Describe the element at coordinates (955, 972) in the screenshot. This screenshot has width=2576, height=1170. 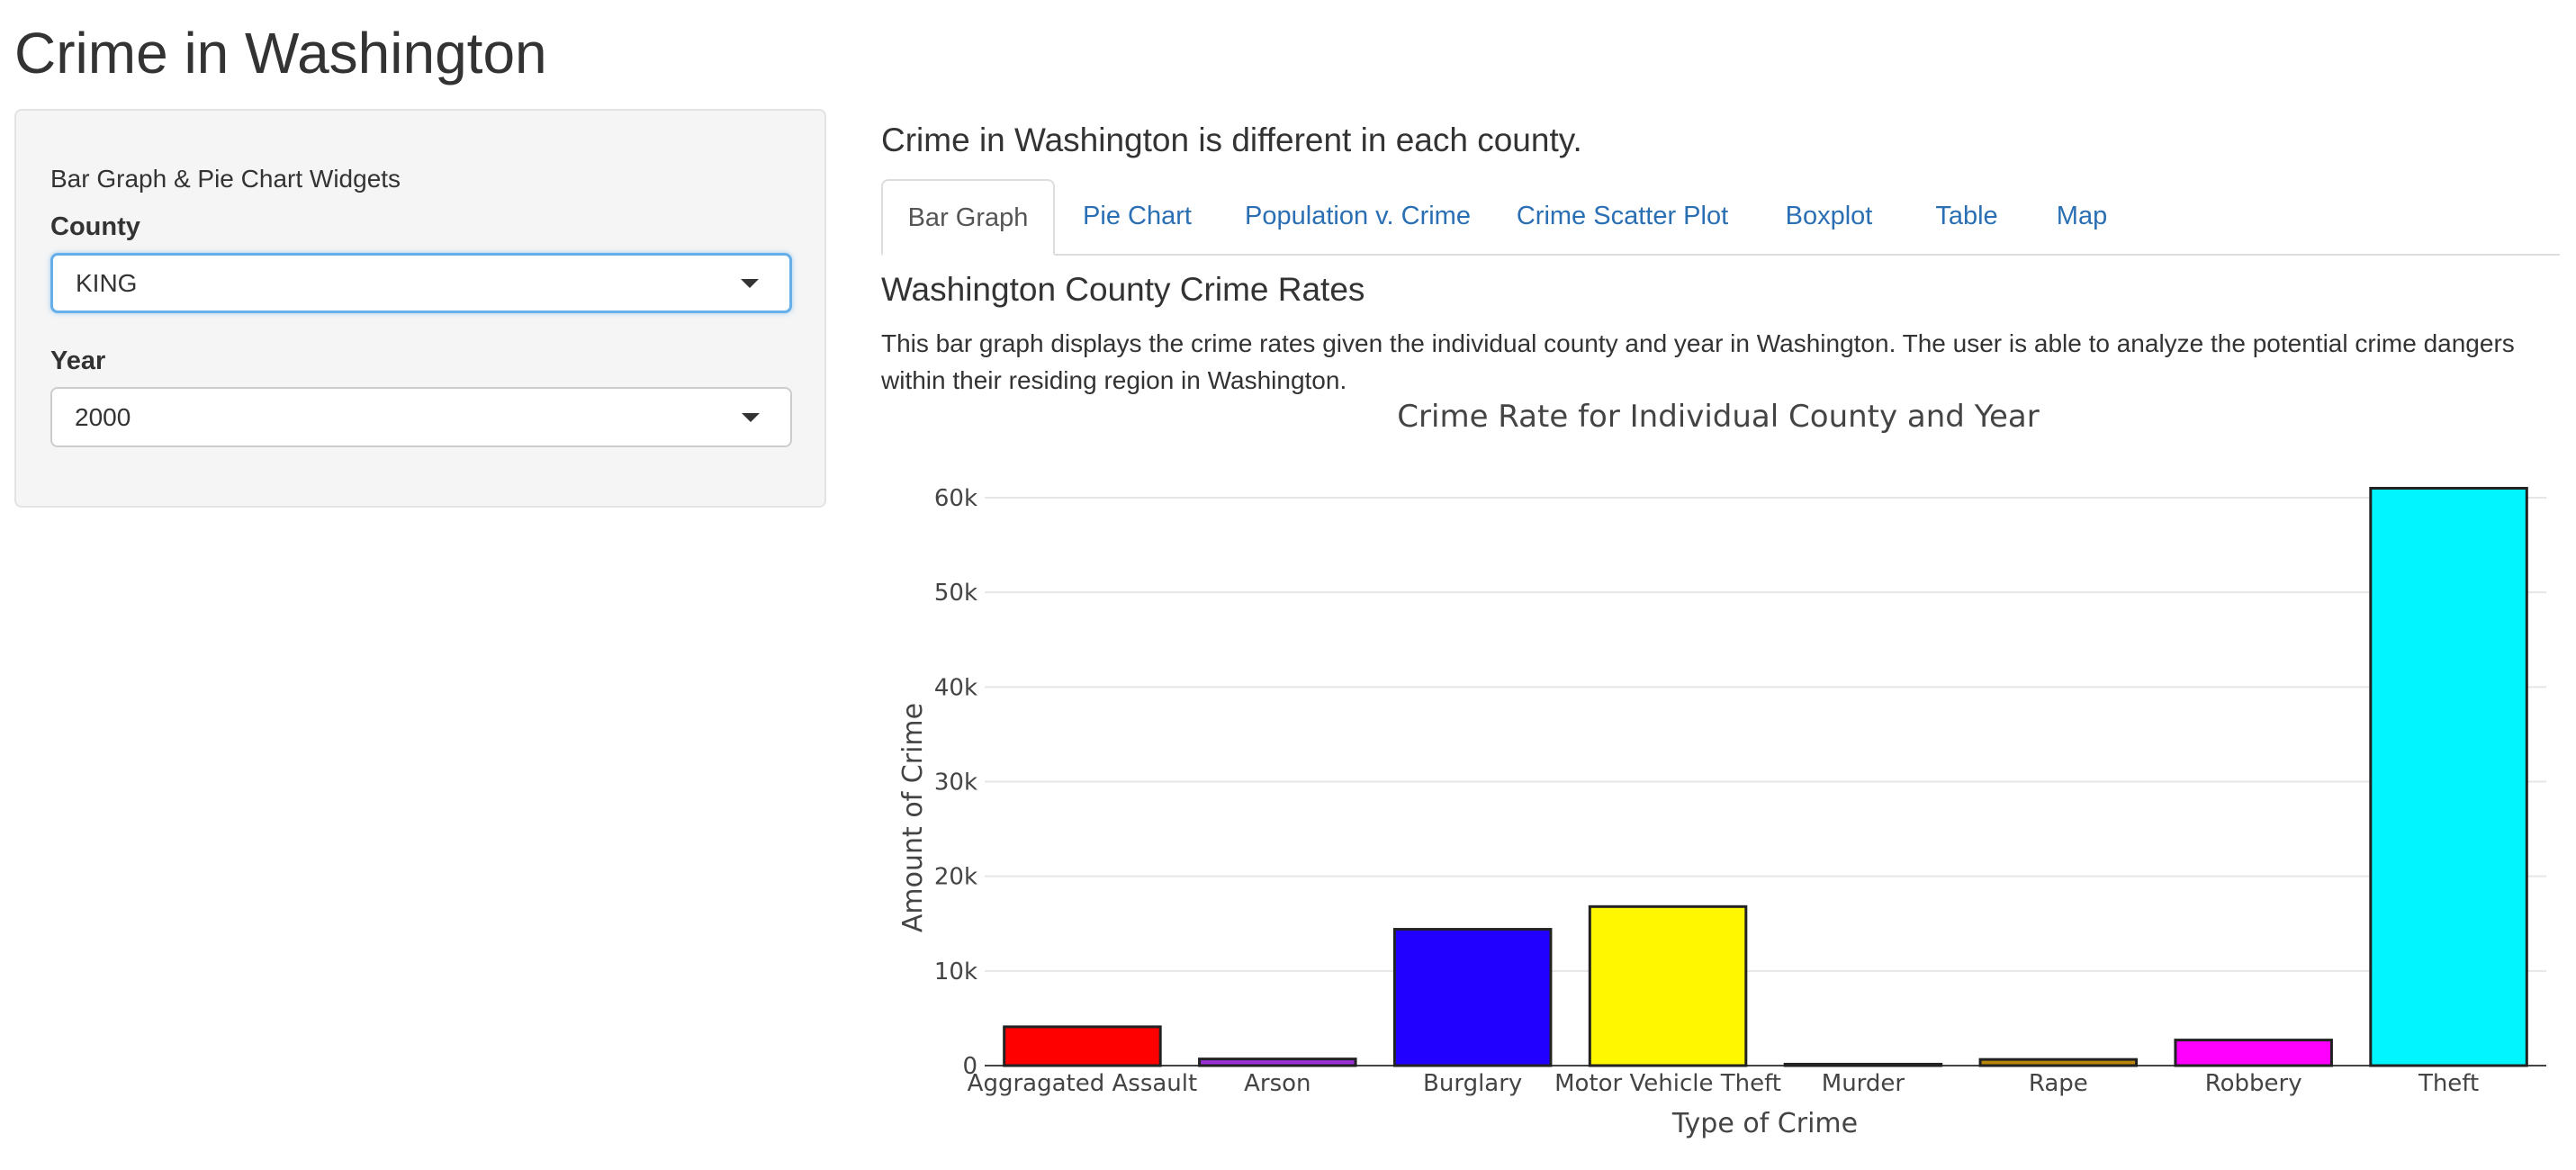
I see `y-tick-label: 10k` at that location.